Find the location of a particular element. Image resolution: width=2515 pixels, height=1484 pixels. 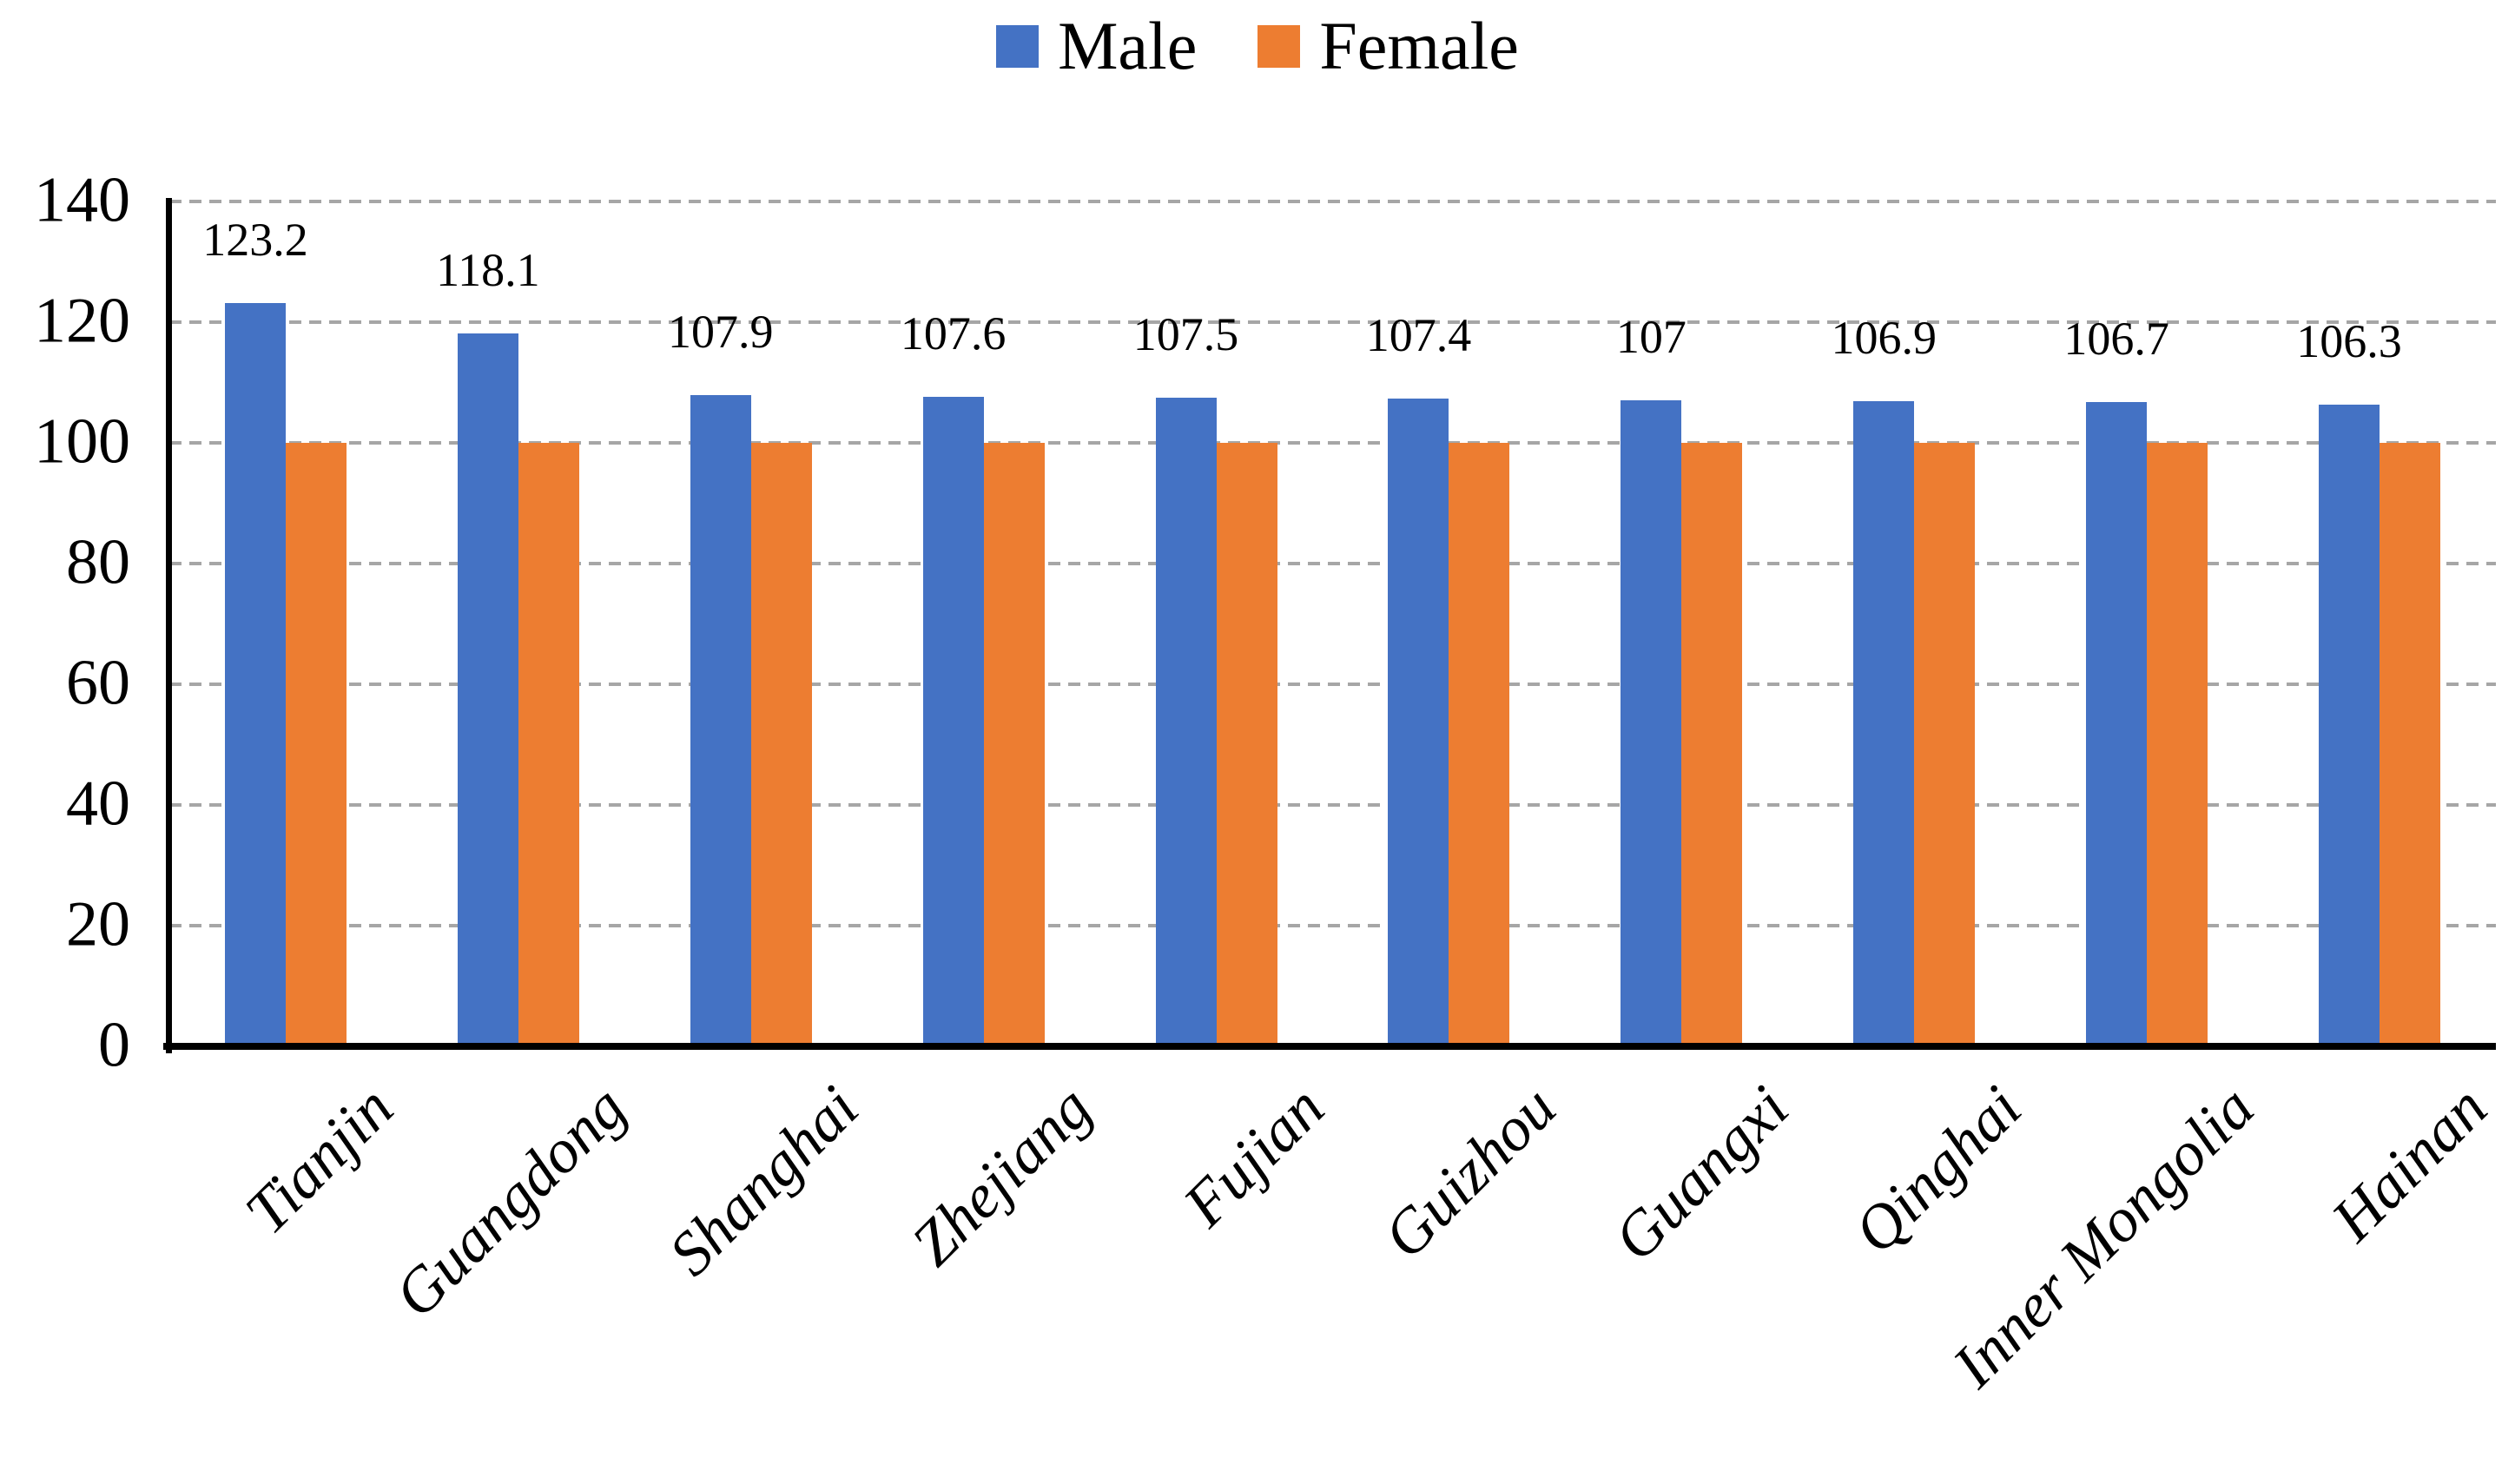

bar-male-hainan is located at coordinates (2349, 725).